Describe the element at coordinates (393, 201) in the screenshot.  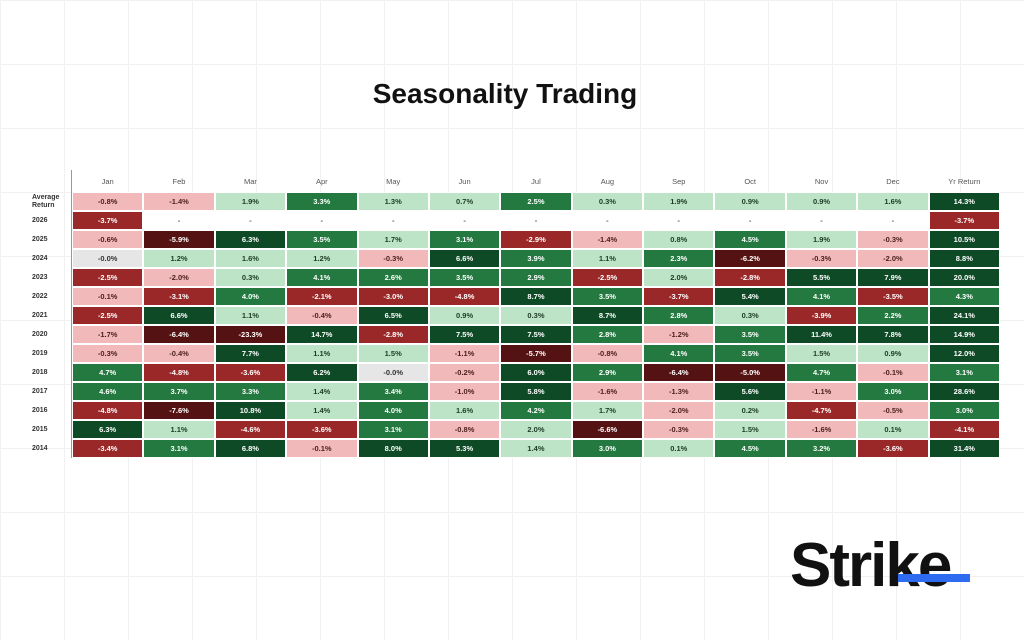
I see `return-cell: 1.3%` at that location.